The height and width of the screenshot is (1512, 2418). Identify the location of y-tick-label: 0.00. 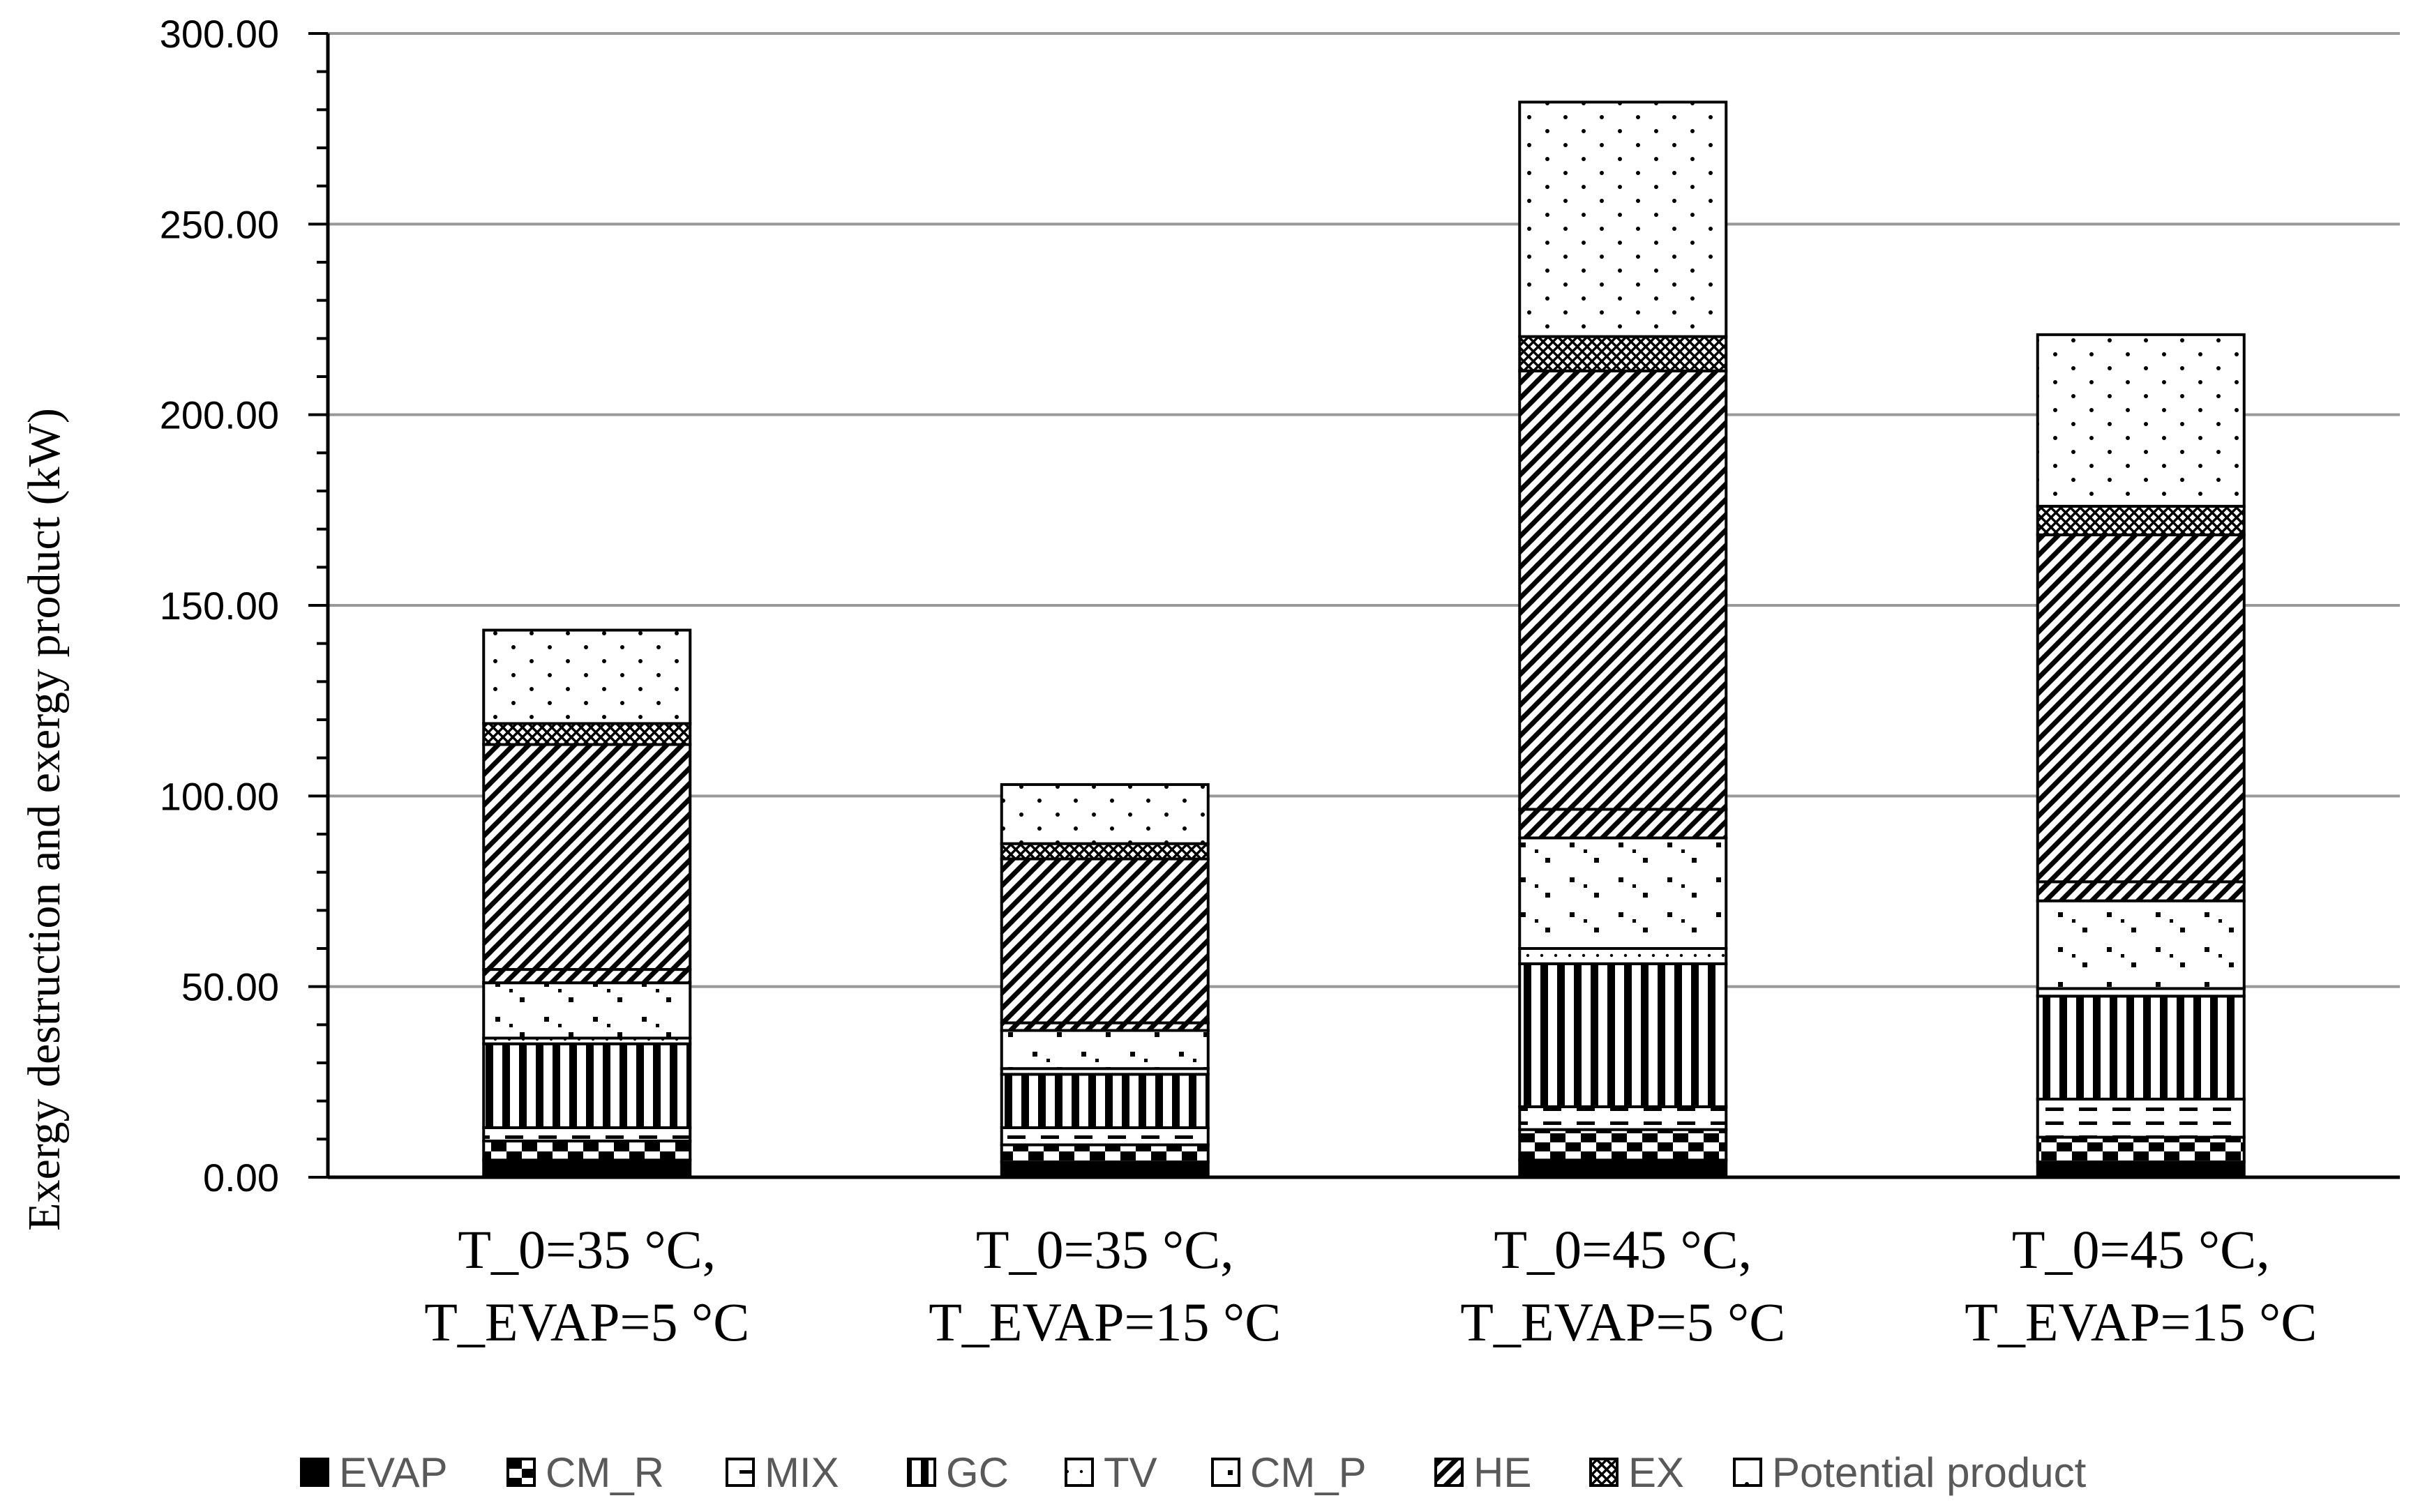
(241, 1178).